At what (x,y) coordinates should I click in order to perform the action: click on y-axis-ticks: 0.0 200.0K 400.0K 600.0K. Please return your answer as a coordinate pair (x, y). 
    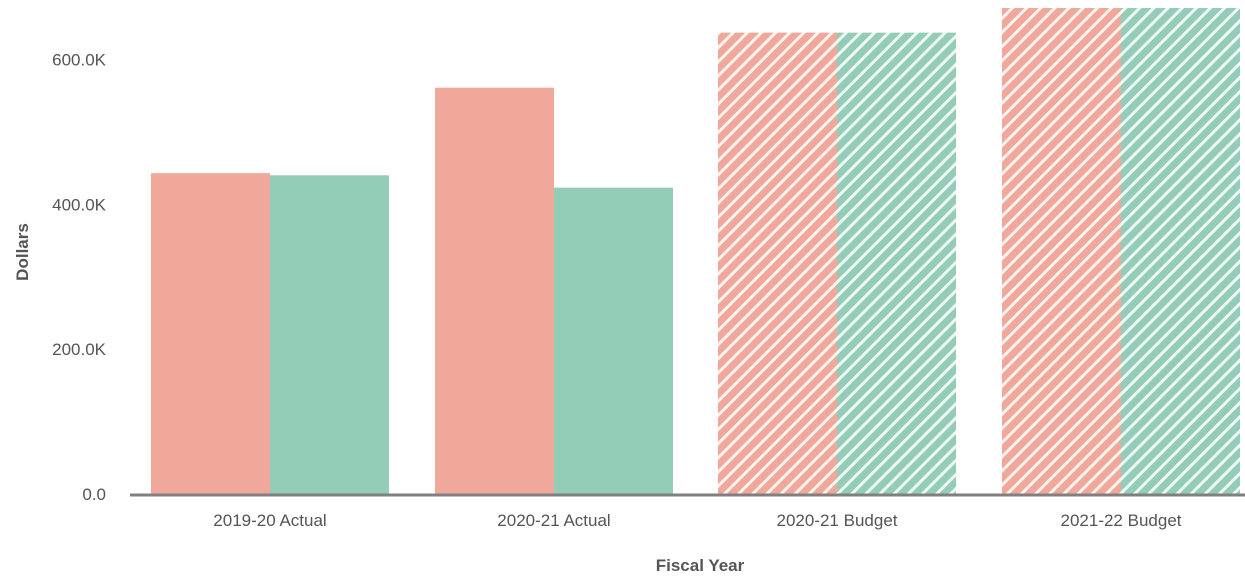
    Looking at the image, I should click on (79, 277).